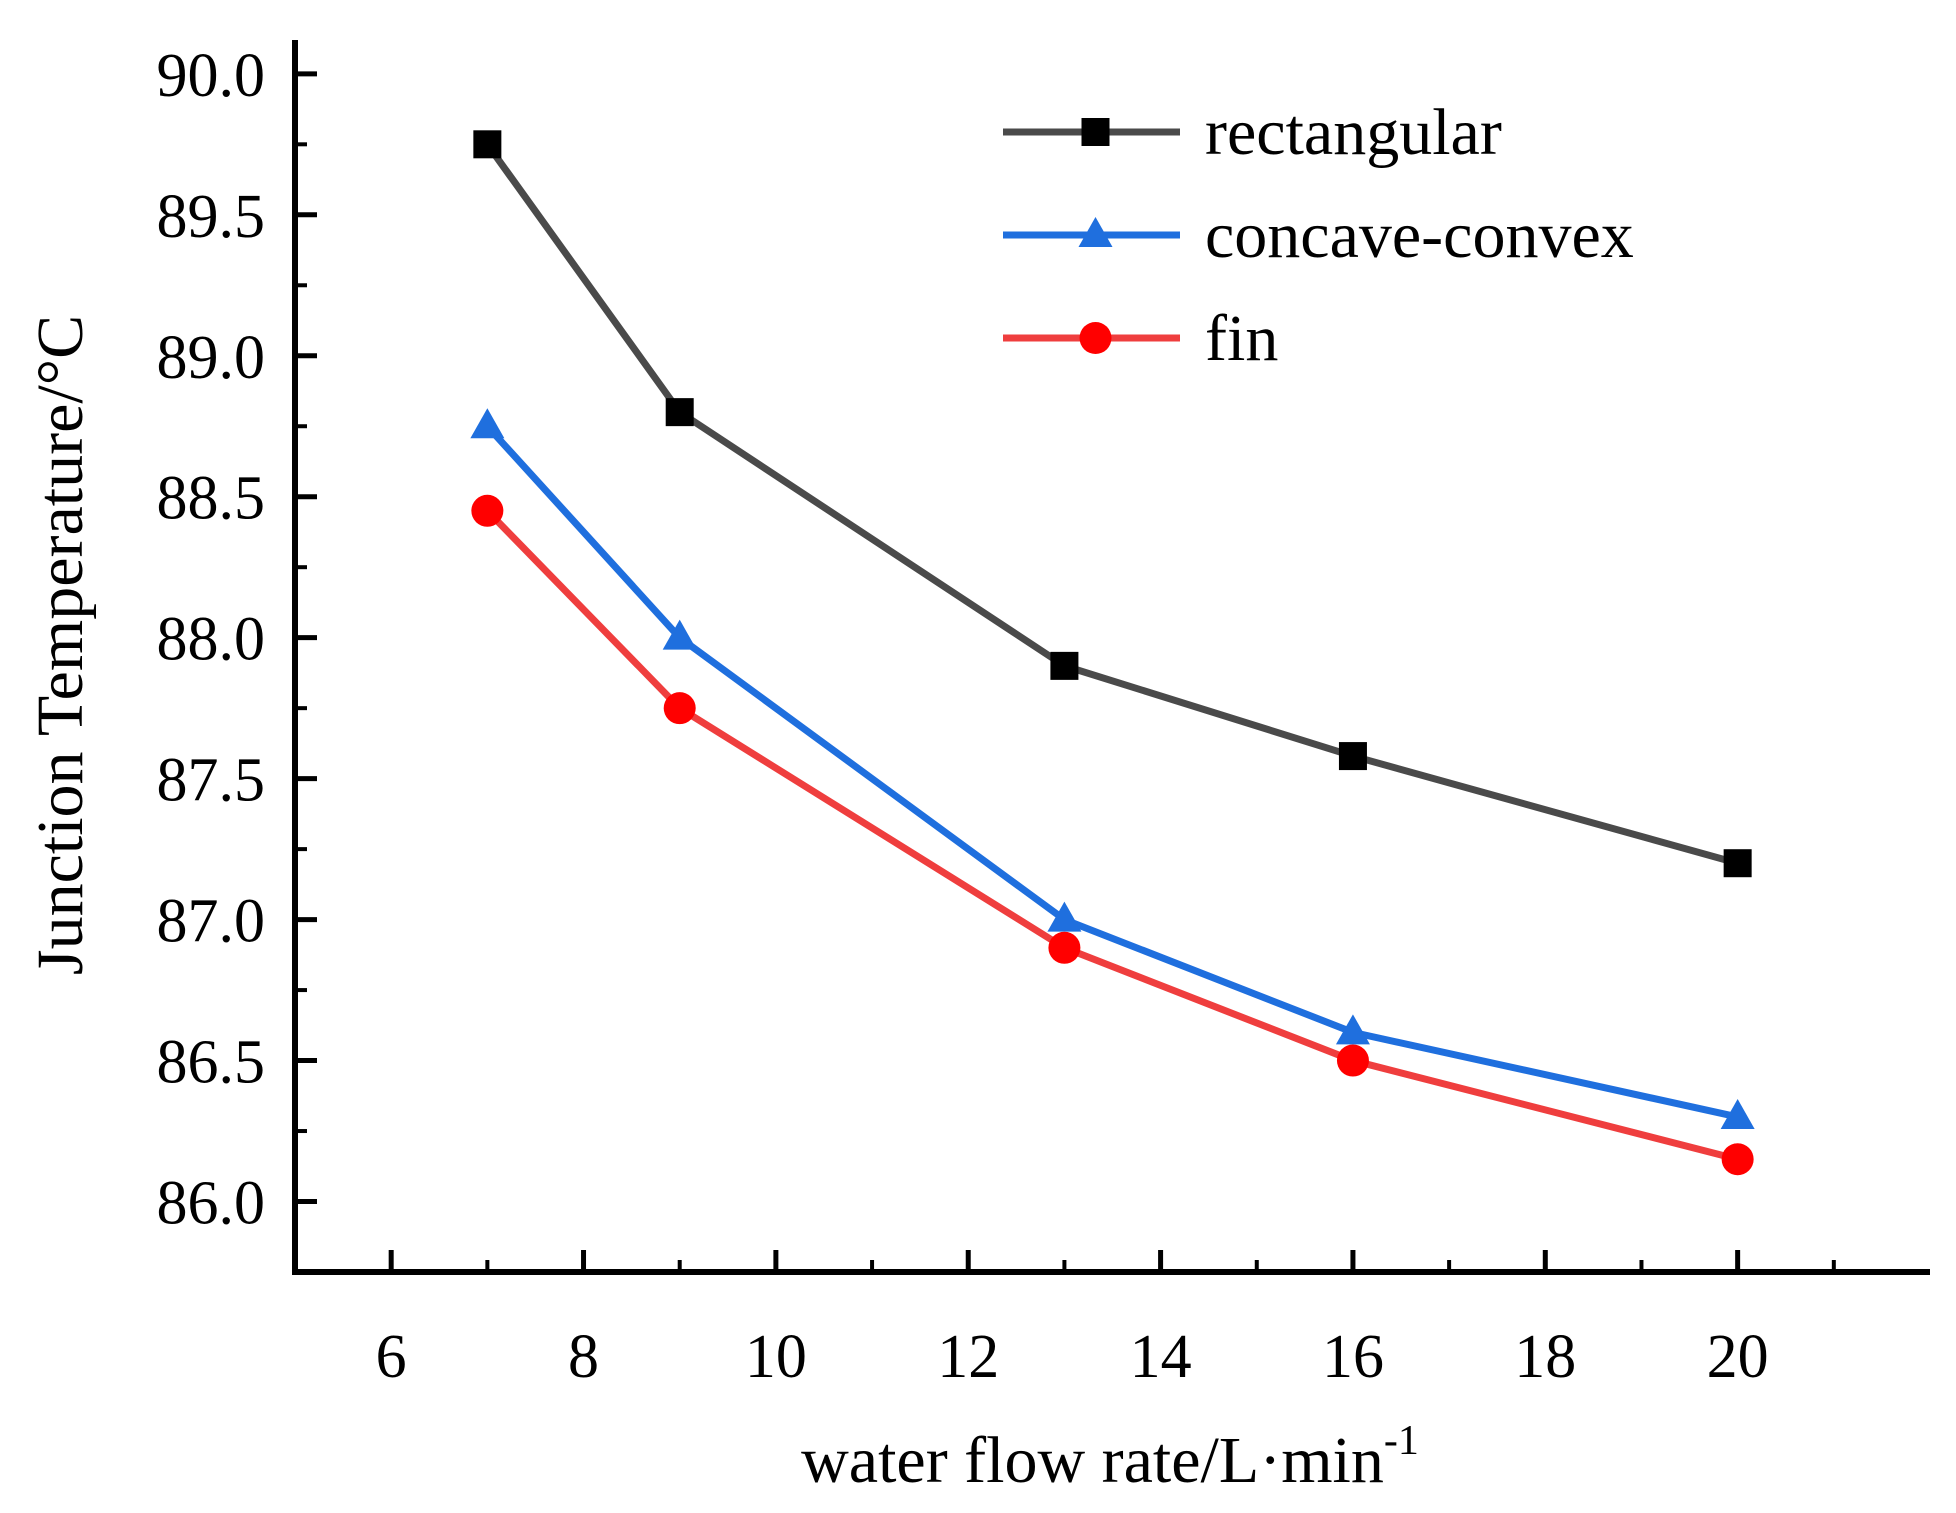 The height and width of the screenshot is (1513, 1956). What do you see at coordinates (1545, 1357) in the screenshot?
I see `x-tick-label: 18` at bounding box center [1545, 1357].